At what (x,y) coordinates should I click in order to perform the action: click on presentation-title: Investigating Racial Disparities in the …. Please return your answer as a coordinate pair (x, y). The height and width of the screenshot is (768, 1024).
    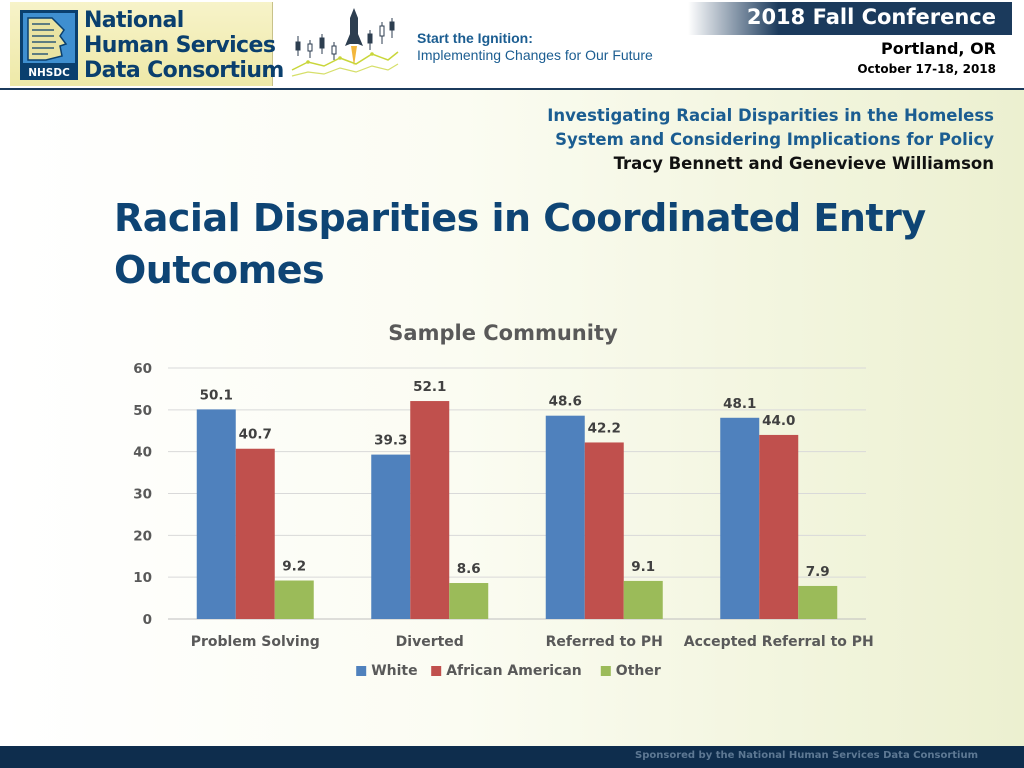
    Looking at the image, I should click on (770, 140).